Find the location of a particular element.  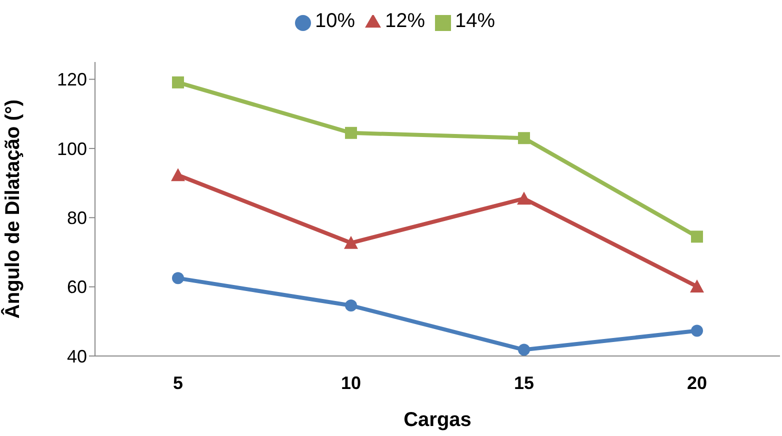

x-tick-label: 10 is located at coordinates (351, 382).